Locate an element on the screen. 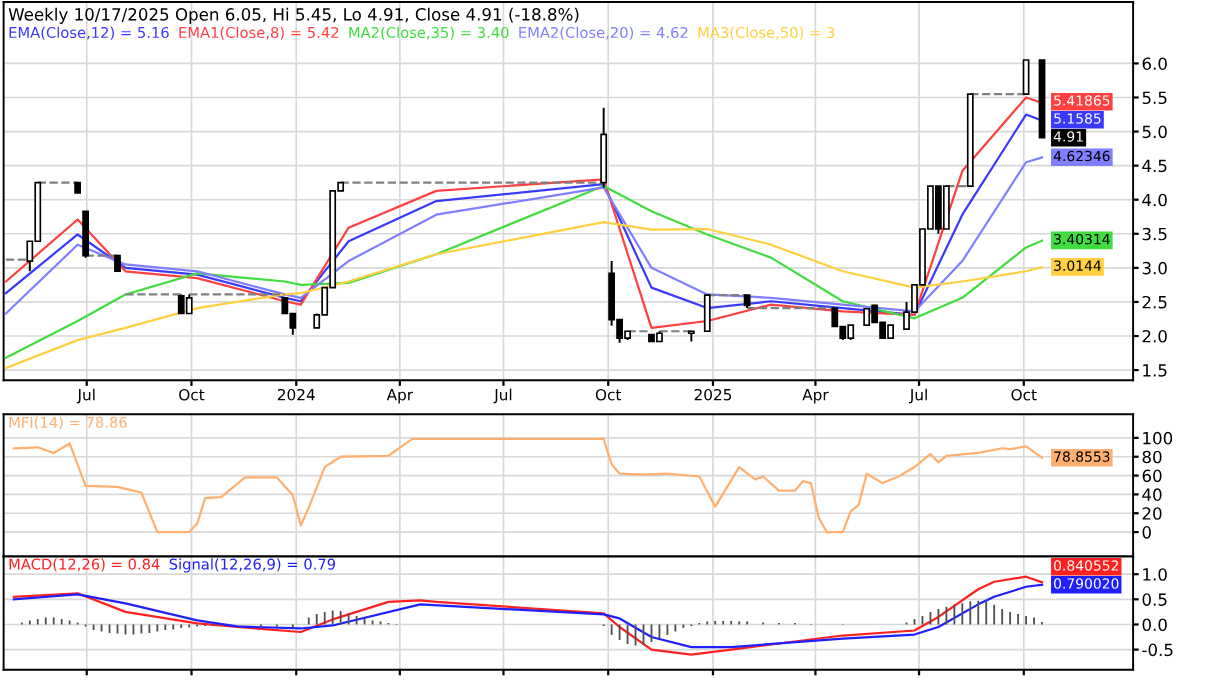 Image resolution: width=1208 pixels, height=694 pixels. chart-title: Weekly 10/17/2025 Open 6.05, Hi 5.45, Lo 4.91, Close 4.91 (-18.8%) is located at coordinates (293, 15).